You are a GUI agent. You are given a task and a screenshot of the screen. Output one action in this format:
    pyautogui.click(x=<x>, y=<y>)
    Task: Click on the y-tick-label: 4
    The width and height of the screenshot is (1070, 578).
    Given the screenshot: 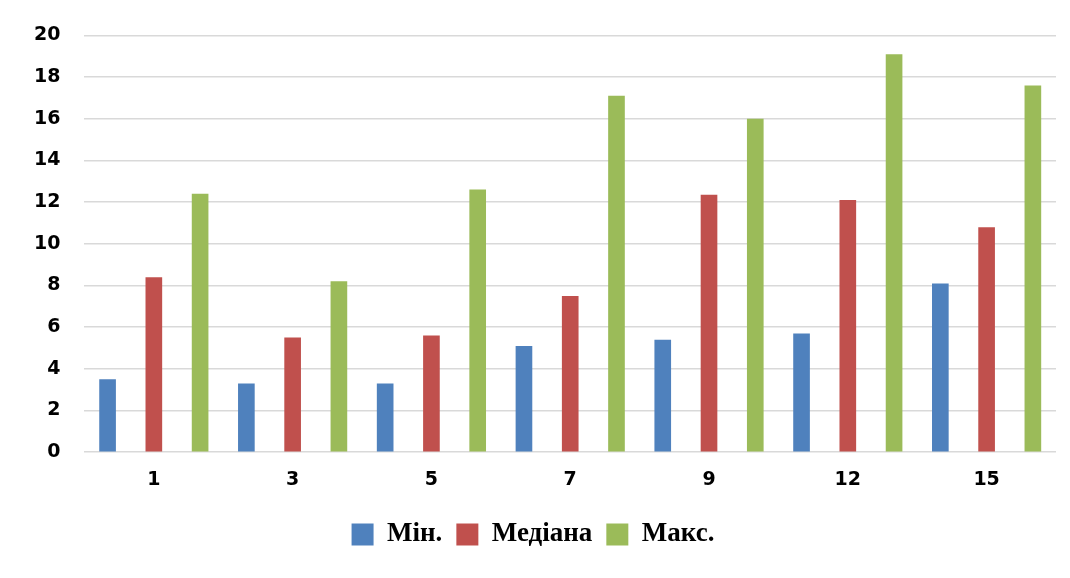 What is the action you would take?
    pyautogui.click(x=54, y=366)
    